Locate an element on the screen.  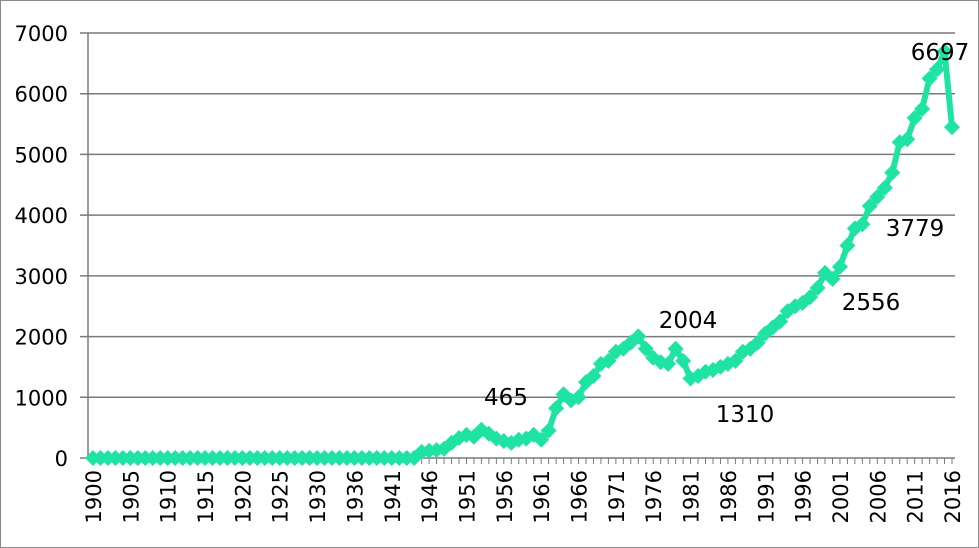
data-label: 1310 is located at coordinates (745, 415).